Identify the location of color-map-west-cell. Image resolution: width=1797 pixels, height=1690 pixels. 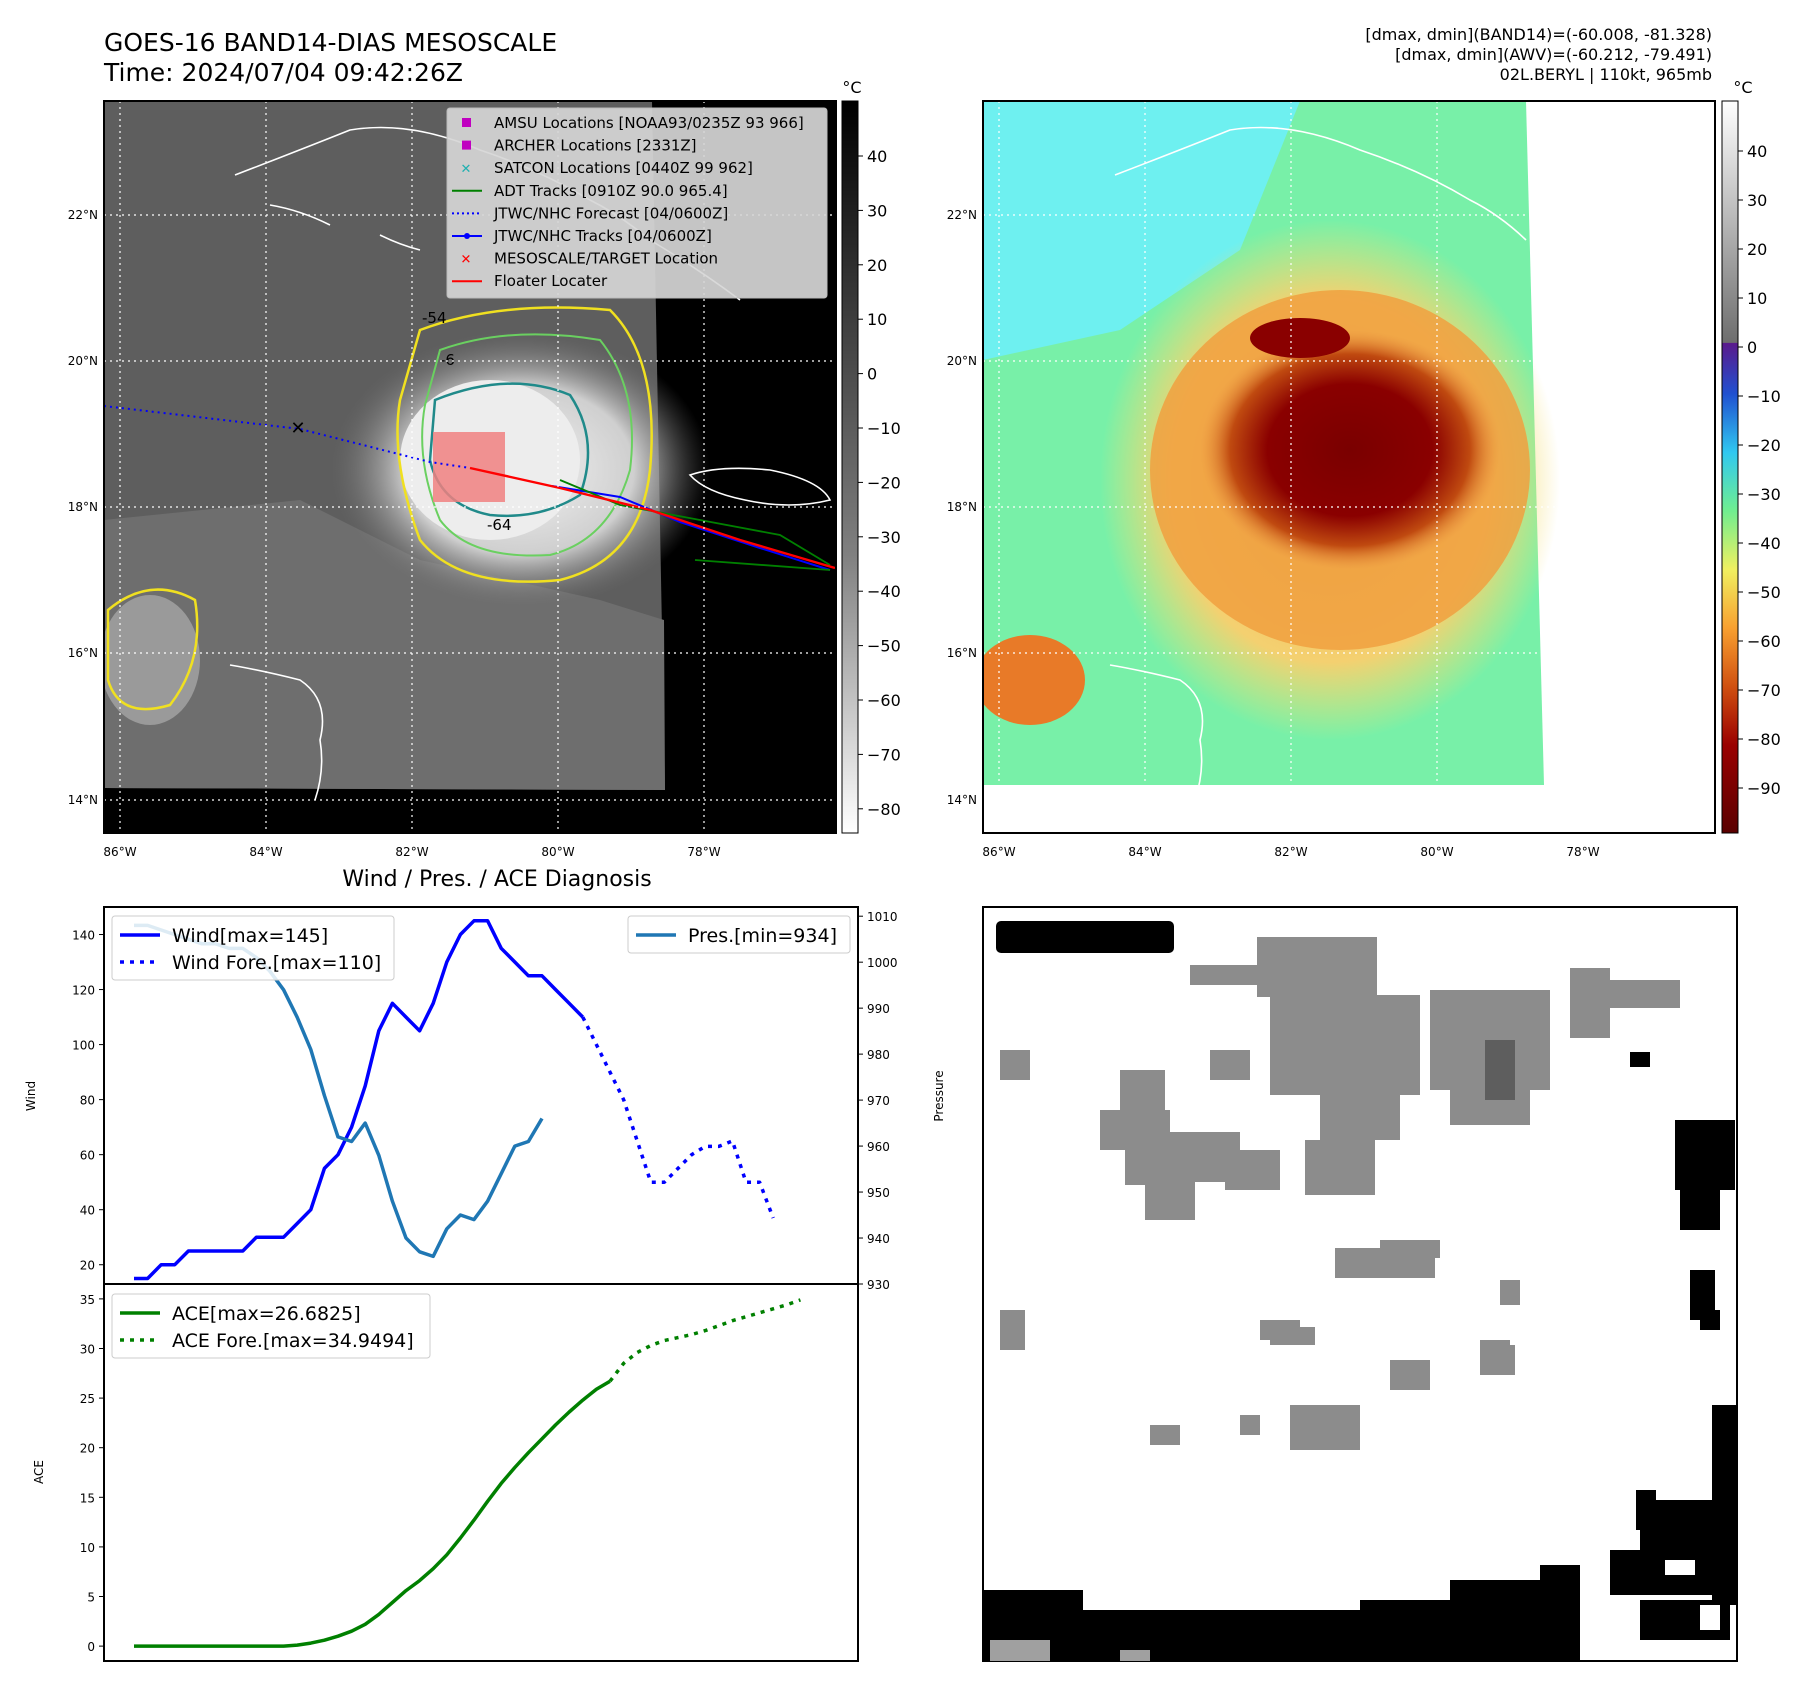
(1034, 680).